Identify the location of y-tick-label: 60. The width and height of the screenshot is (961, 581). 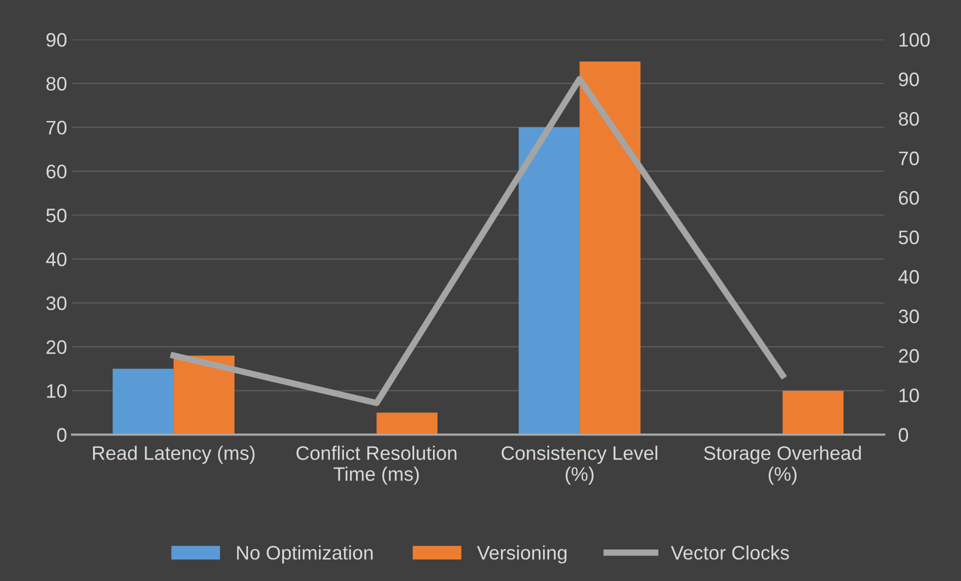
(56, 171).